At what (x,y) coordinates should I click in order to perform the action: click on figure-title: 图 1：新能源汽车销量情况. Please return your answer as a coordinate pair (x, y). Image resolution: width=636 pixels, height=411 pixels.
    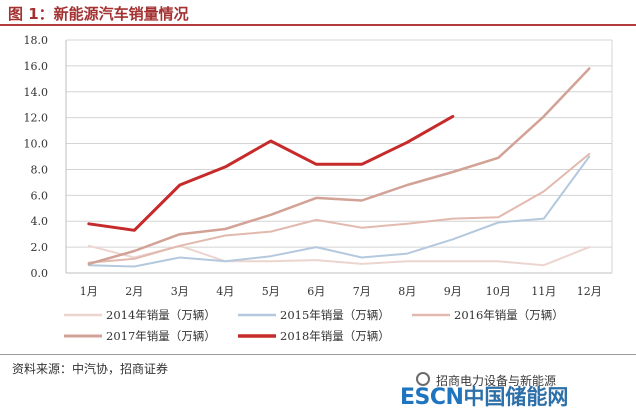
    Looking at the image, I should click on (98, 14).